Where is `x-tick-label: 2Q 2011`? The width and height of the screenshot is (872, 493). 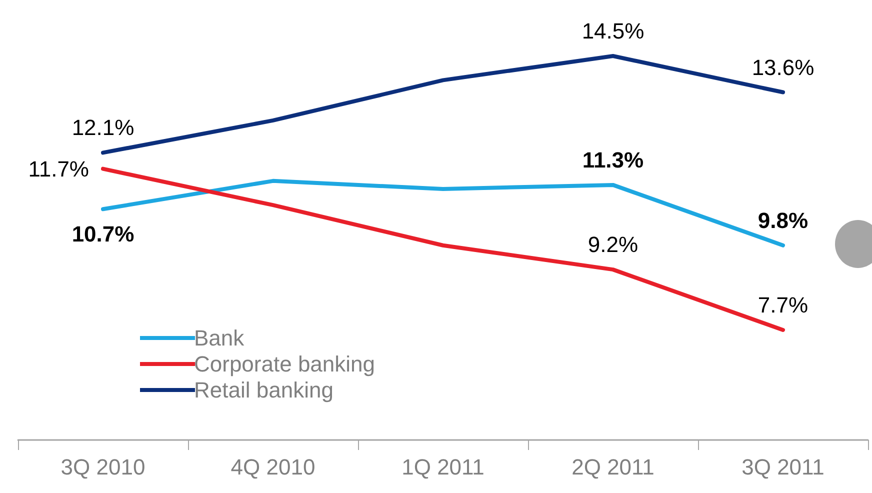 x-tick-label: 2Q 2011 is located at coordinates (613, 467).